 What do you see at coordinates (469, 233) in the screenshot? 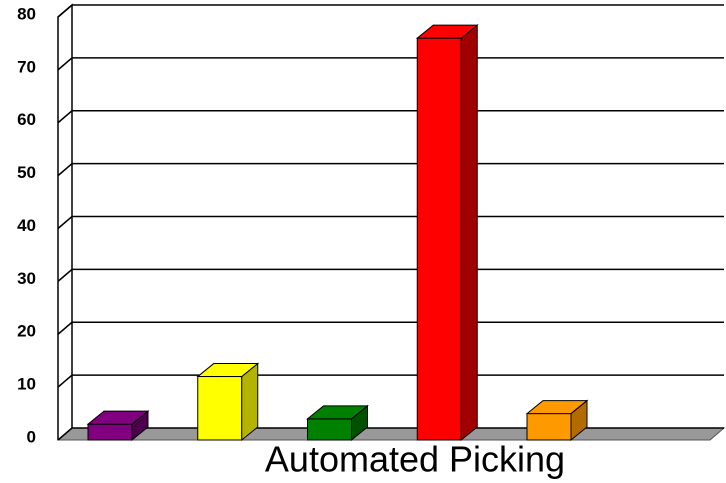
I see `bar-side` at bounding box center [469, 233].